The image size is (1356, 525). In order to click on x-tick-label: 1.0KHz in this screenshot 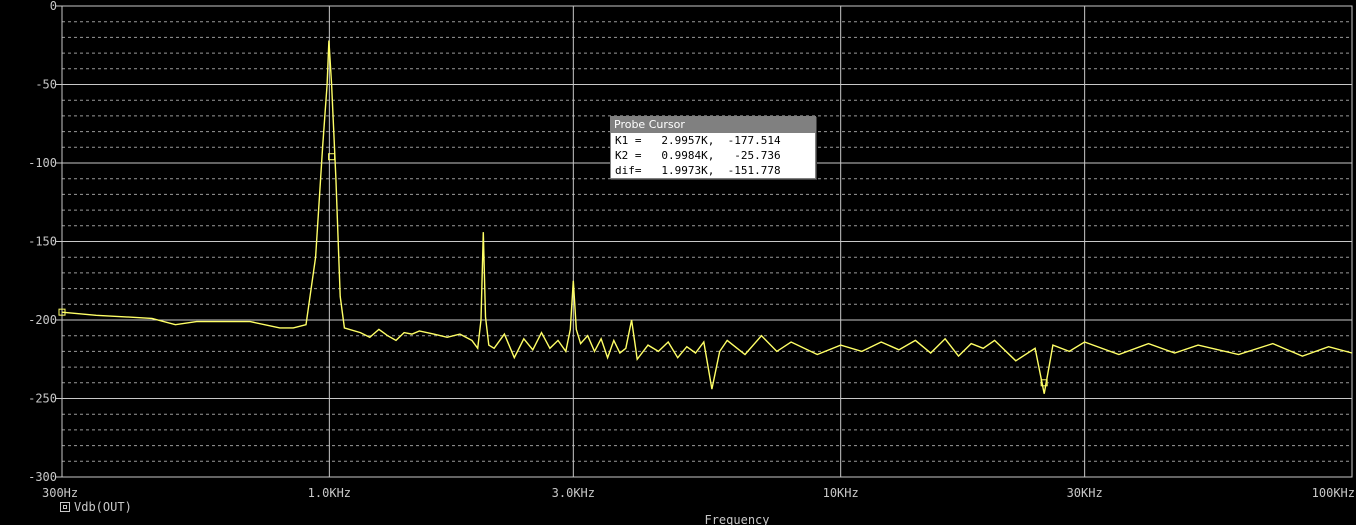, I will do `click(329, 493)`.